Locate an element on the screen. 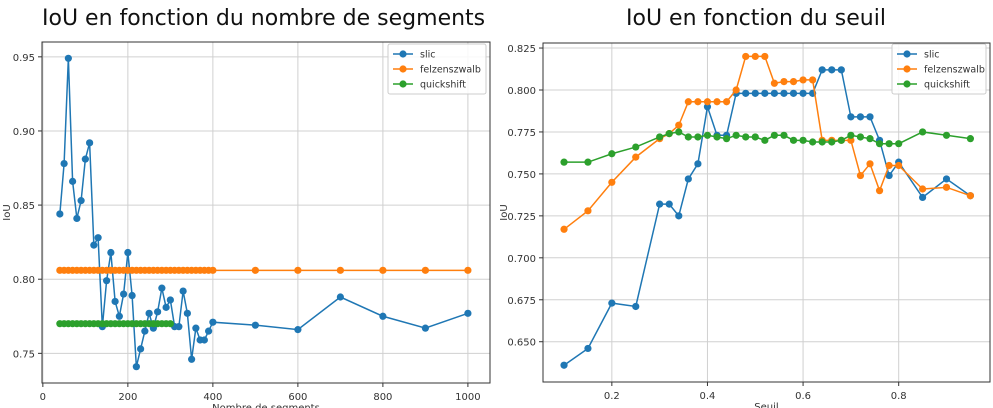 The width and height of the screenshot is (993, 408). y-tick-label: 0.700 is located at coordinates (521, 259).